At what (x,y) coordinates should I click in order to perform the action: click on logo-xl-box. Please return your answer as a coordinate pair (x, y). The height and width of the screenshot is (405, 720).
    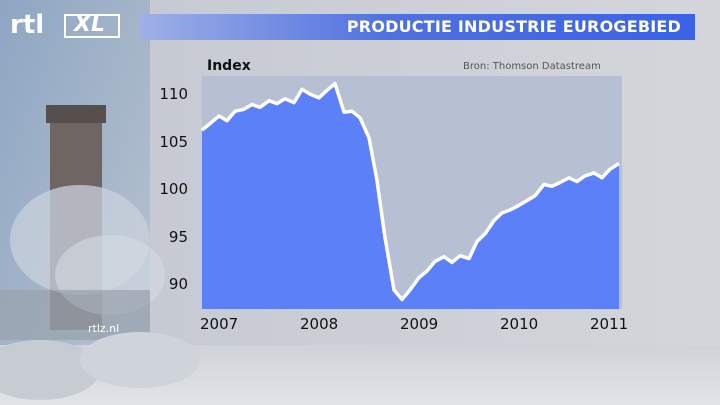
    Looking at the image, I should click on (92, 26).